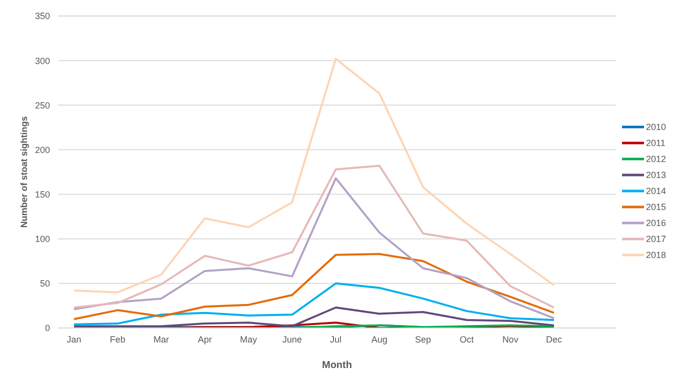 The image size is (684, 385). I want to click on legend-label: 2014, so click(656, 191).